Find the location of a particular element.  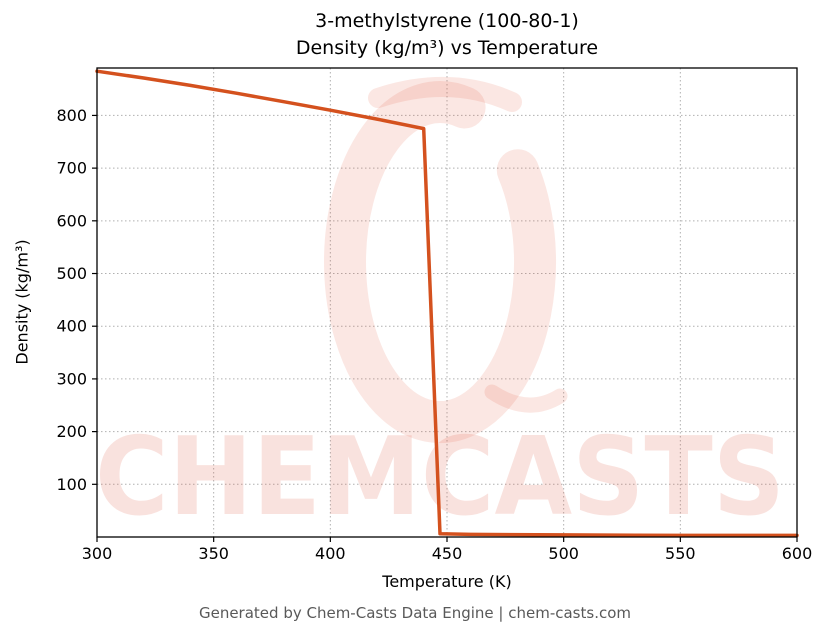

watermark-logo-swash-icon is located at coordinates (445, 94).